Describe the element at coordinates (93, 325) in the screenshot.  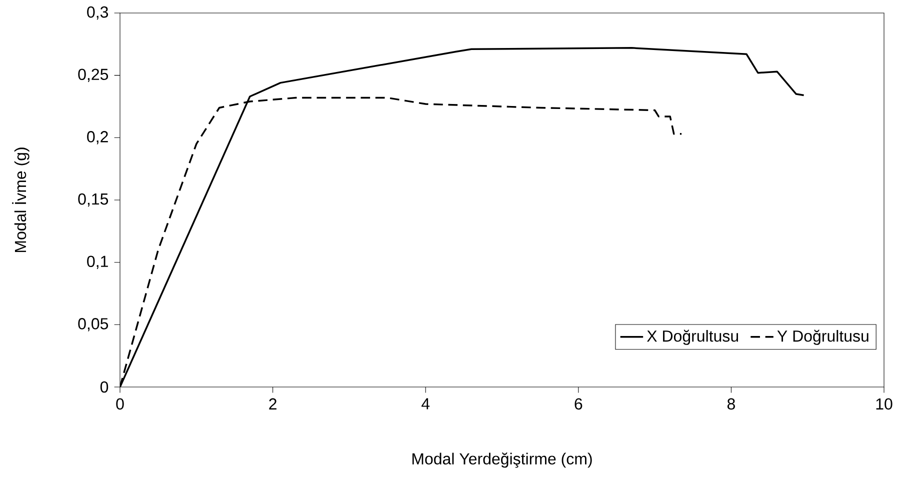
I see `y-tick-label: 0,05` at that location.